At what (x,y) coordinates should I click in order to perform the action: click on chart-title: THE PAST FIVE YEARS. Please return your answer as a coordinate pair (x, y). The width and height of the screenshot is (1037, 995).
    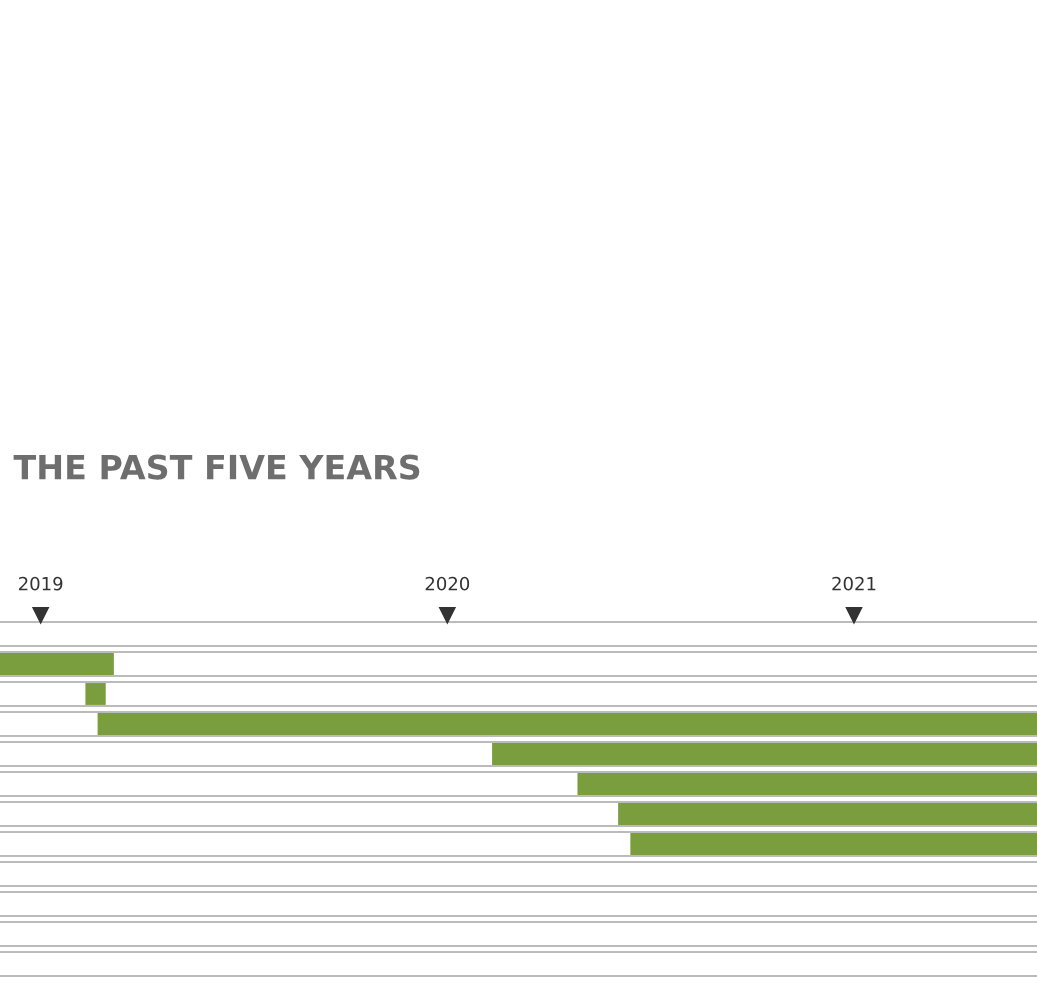
    Looking at the image, I should click on (216, 467).